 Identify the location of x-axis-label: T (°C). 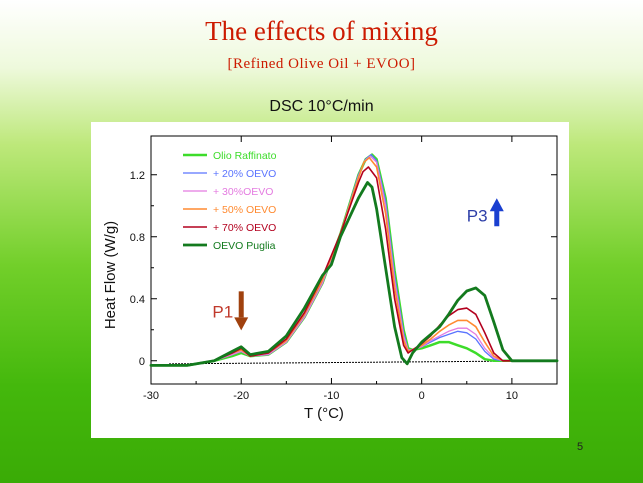
(324, 413).